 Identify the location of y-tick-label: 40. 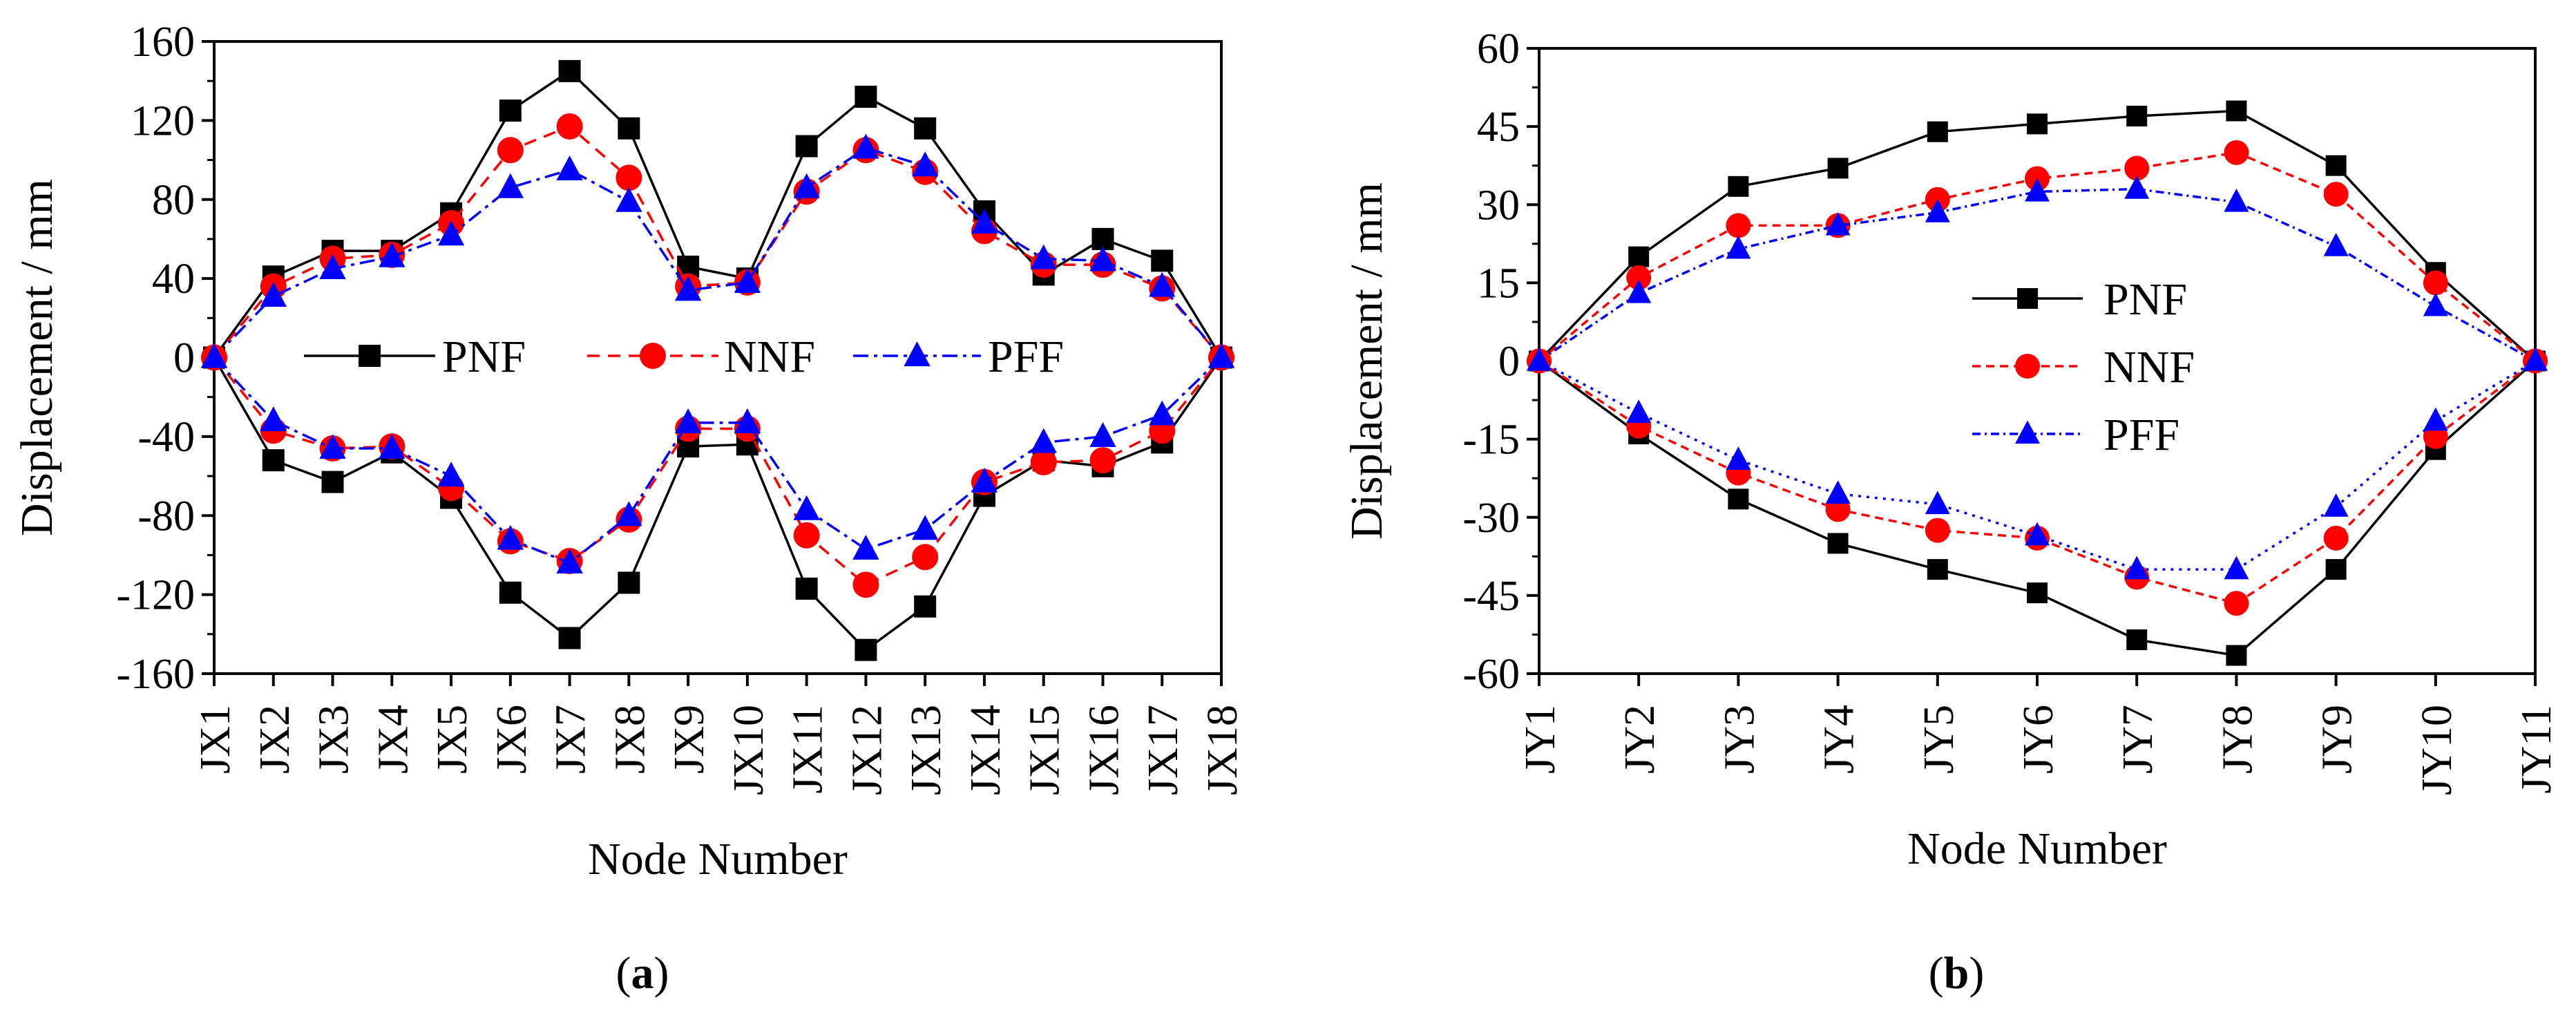
(173, 279).